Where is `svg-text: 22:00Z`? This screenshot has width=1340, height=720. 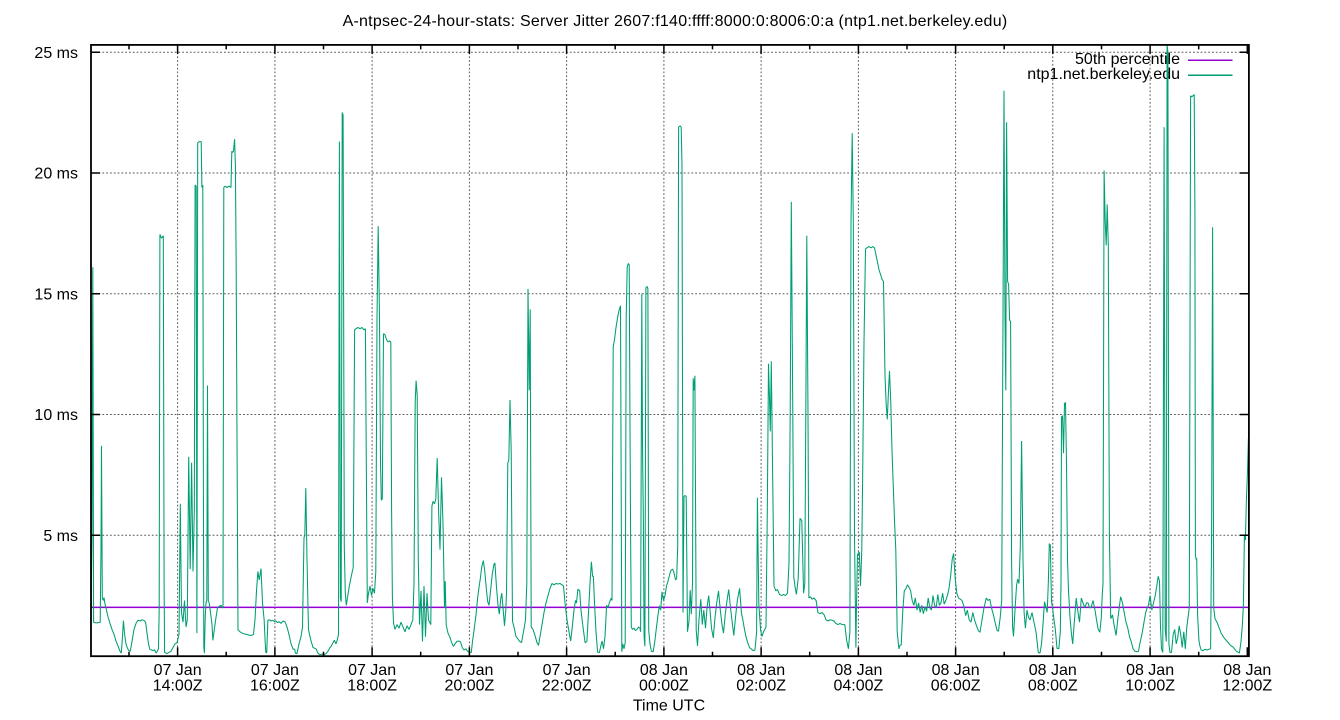
svg-text: 22:00Z is located at coordinates (567, 686).